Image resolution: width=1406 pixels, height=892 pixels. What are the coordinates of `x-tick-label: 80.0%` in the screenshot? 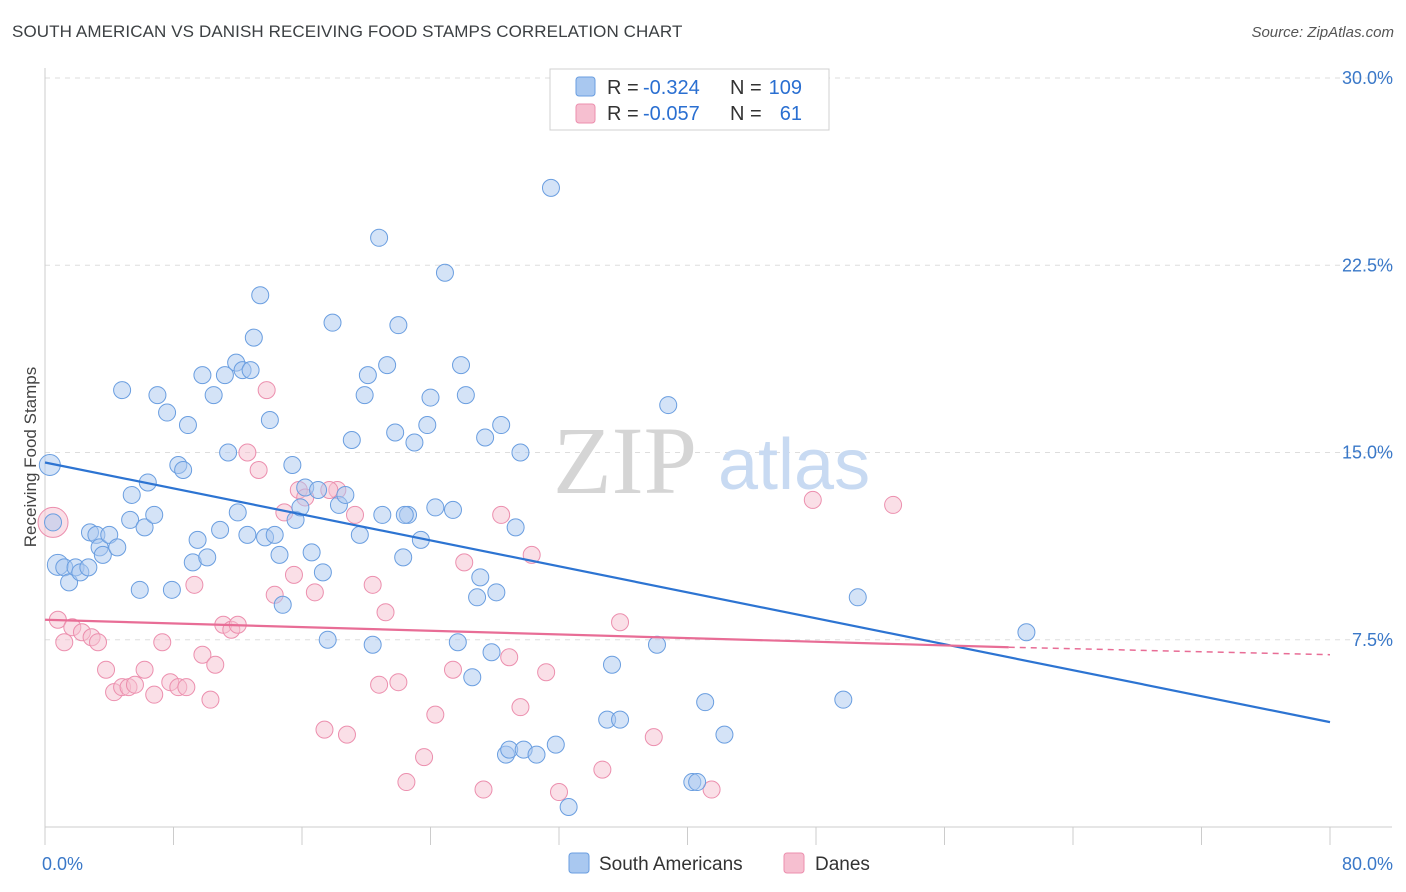 It's located at (1367, 864).